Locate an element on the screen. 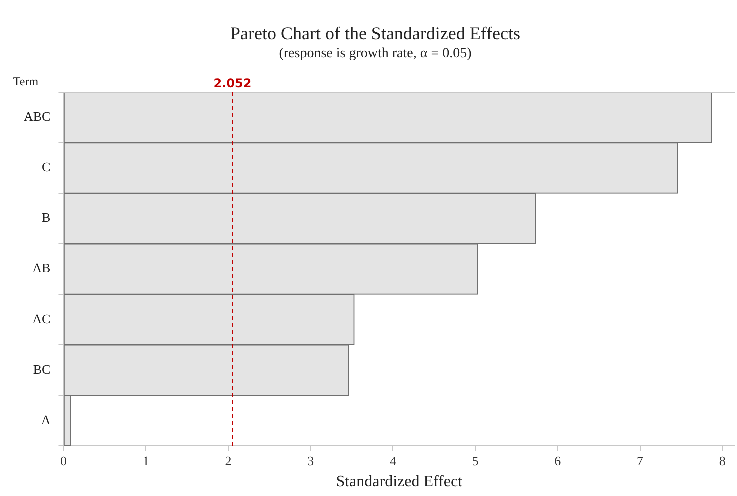 This screenshot has width=737, height=496. x-tick-label: 4 is located at coordinates (393, 460).